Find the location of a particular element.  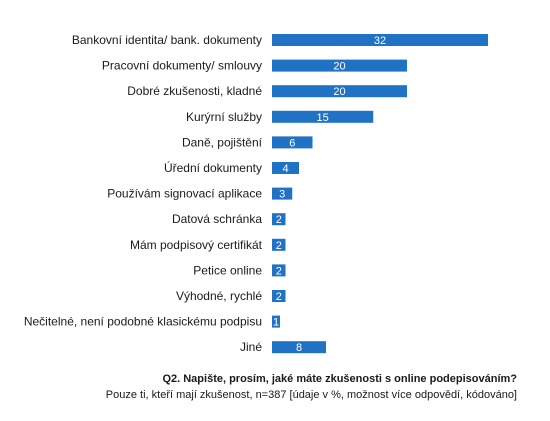

category-label: Daně, pojištění is located at coordinates (222, 142).